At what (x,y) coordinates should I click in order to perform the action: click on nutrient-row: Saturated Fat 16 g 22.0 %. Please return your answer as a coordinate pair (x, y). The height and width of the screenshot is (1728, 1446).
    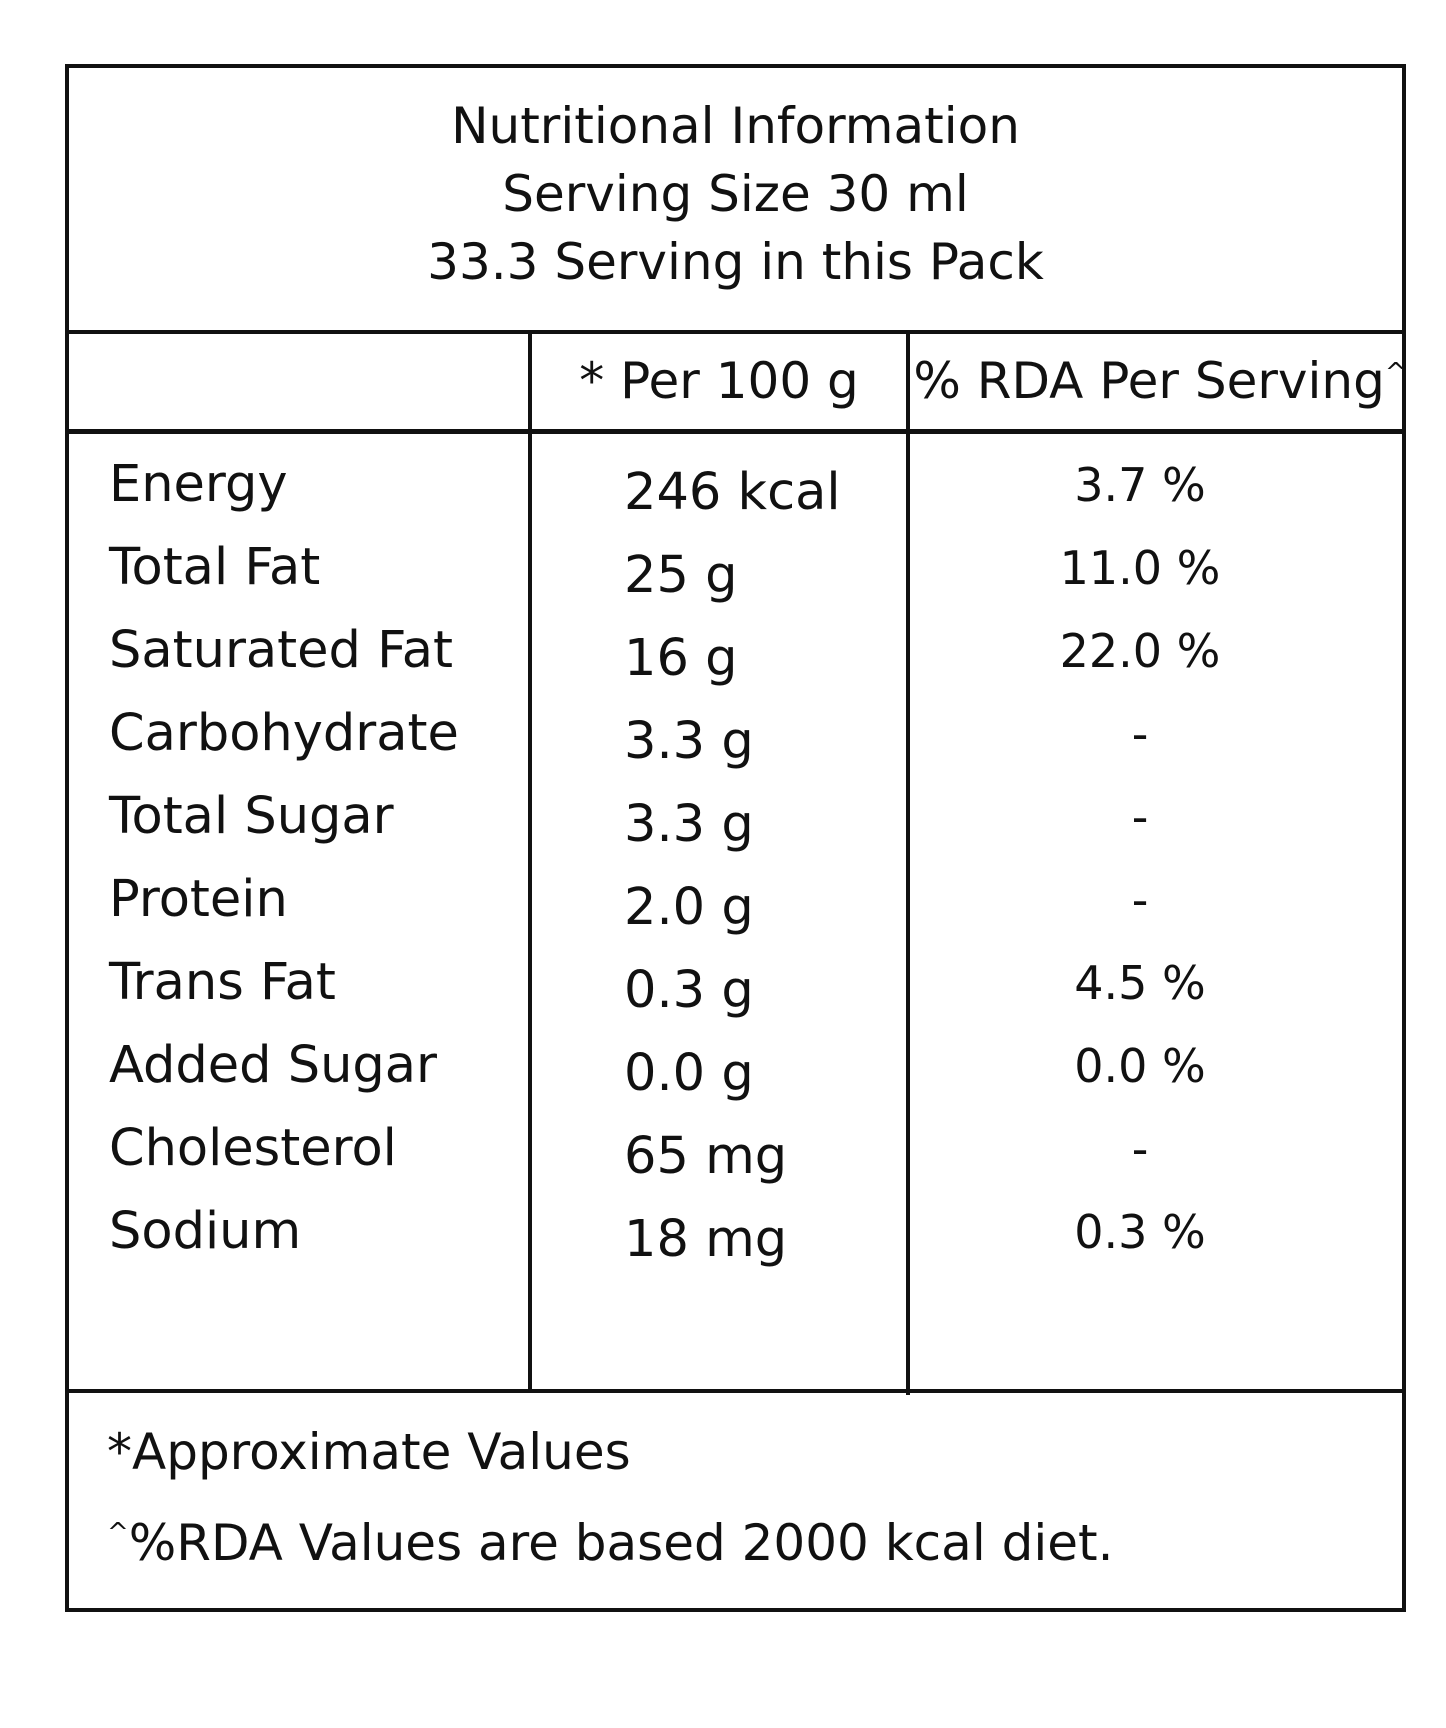
    Looking at the image, I should click on (735, 651).